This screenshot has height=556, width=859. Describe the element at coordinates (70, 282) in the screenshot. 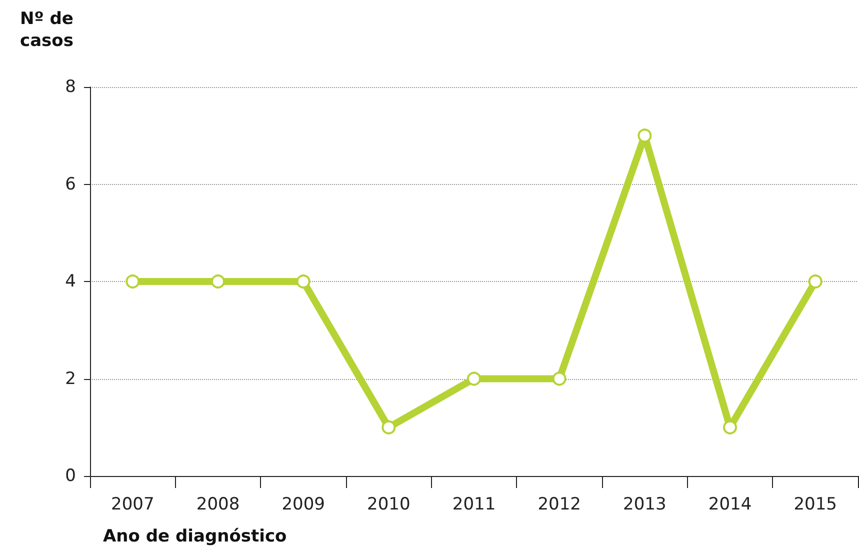

I see `y-tick-label: 4` at that location.